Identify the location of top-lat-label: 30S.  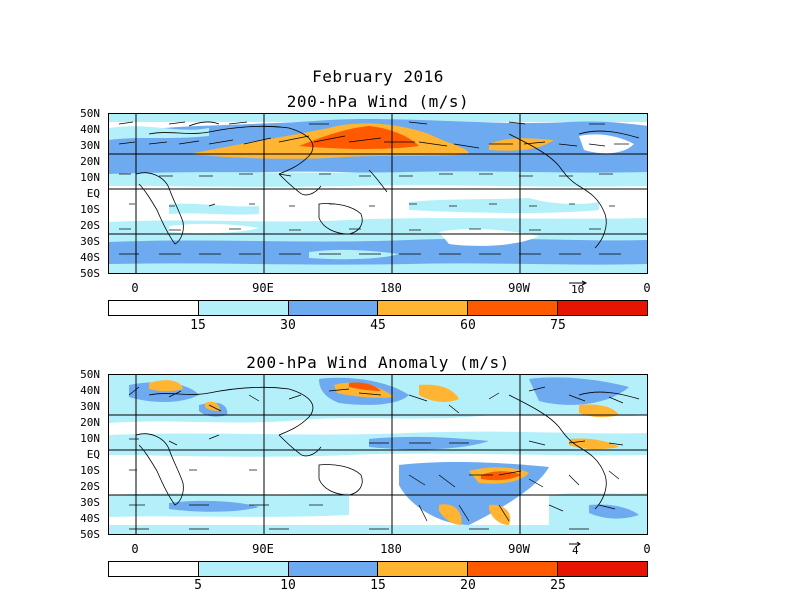
(90, 241).